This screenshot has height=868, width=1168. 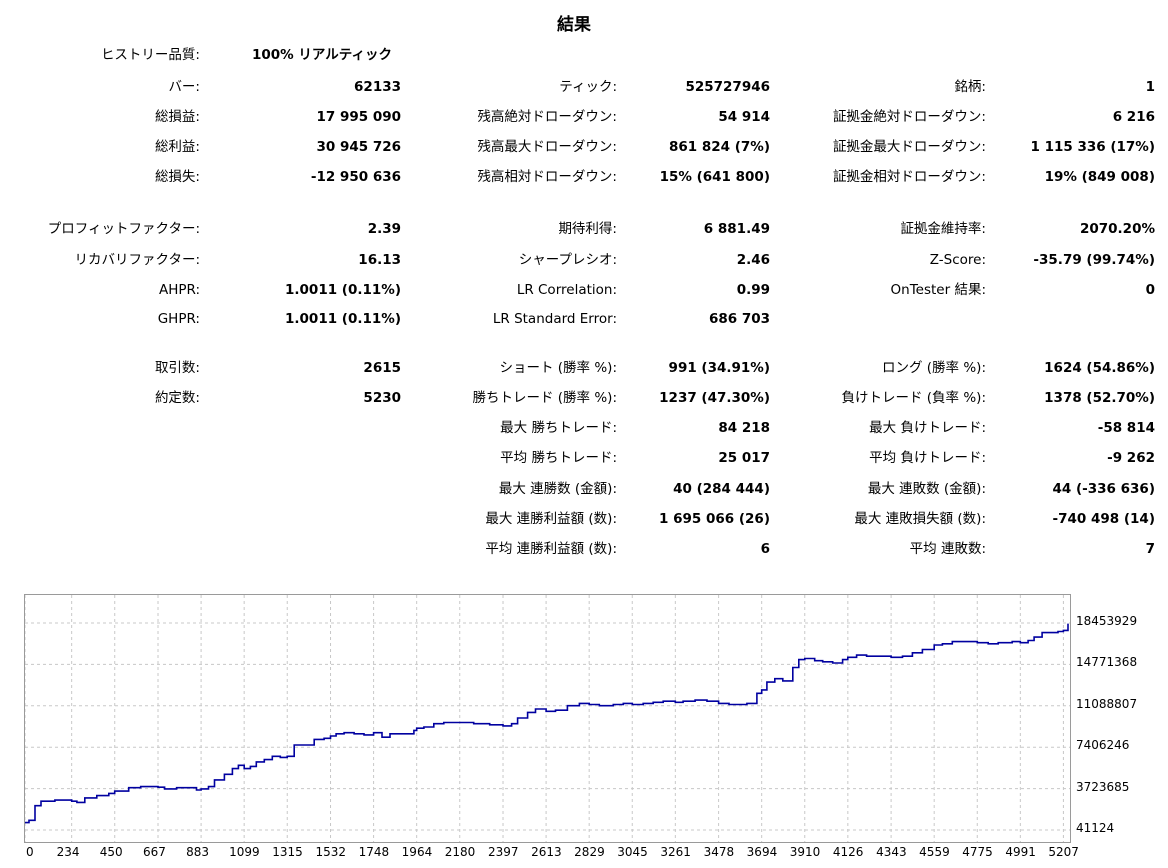 What do you see at coordinates (1107, 621) in the screenshot?
I see `y-tick-label: 18453929` at bounding box center [1107, 621].